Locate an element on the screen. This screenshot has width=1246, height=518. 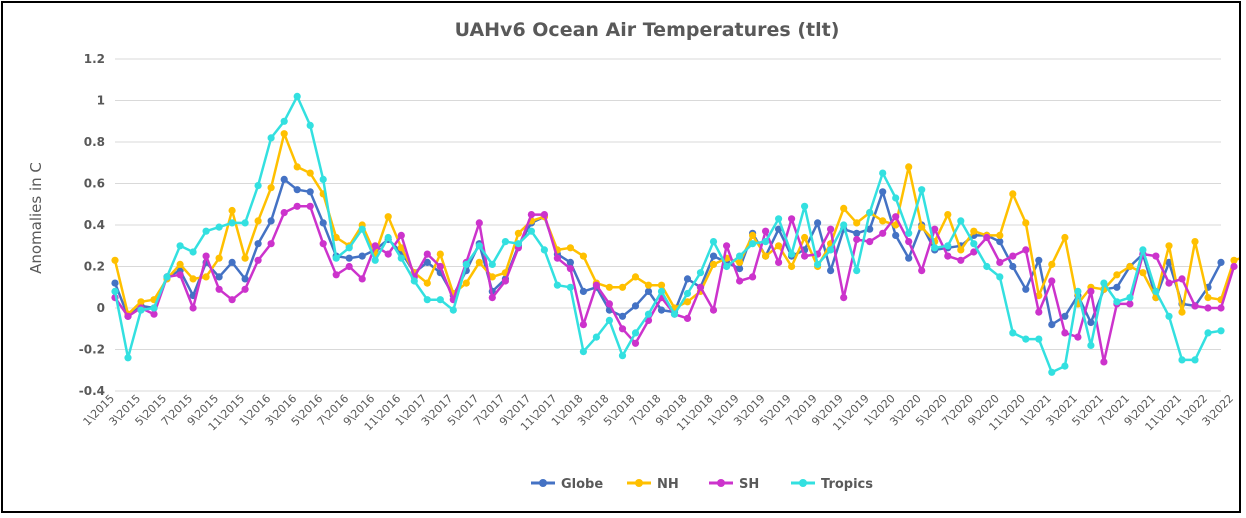
legend-label: SH is located at coordinates (749, 484).